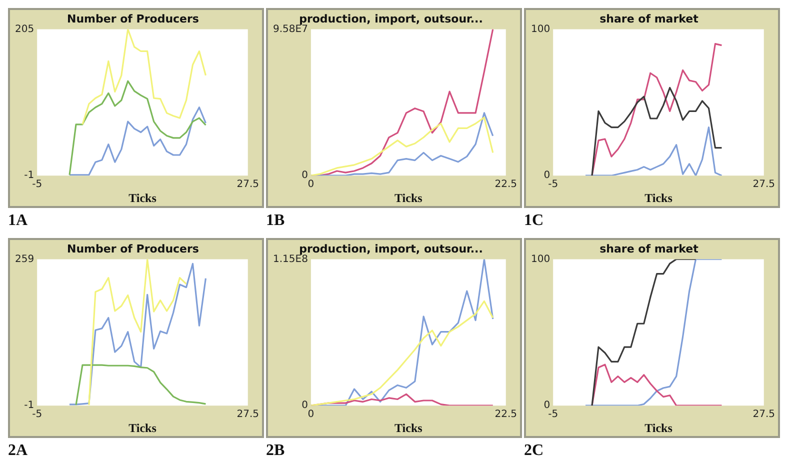 This screenshot has width=788, height=469. I want to click on text: 1B, so click(275, 220).